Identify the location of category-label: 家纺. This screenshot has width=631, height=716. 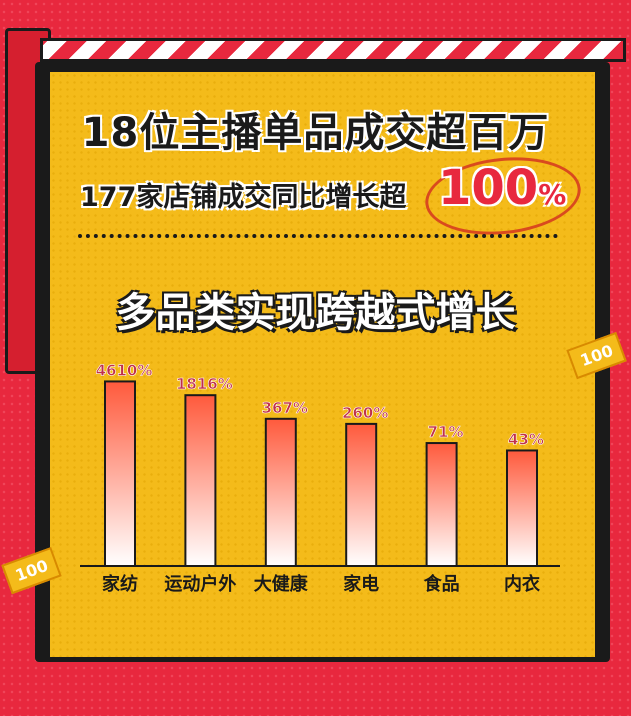
(120, 584).